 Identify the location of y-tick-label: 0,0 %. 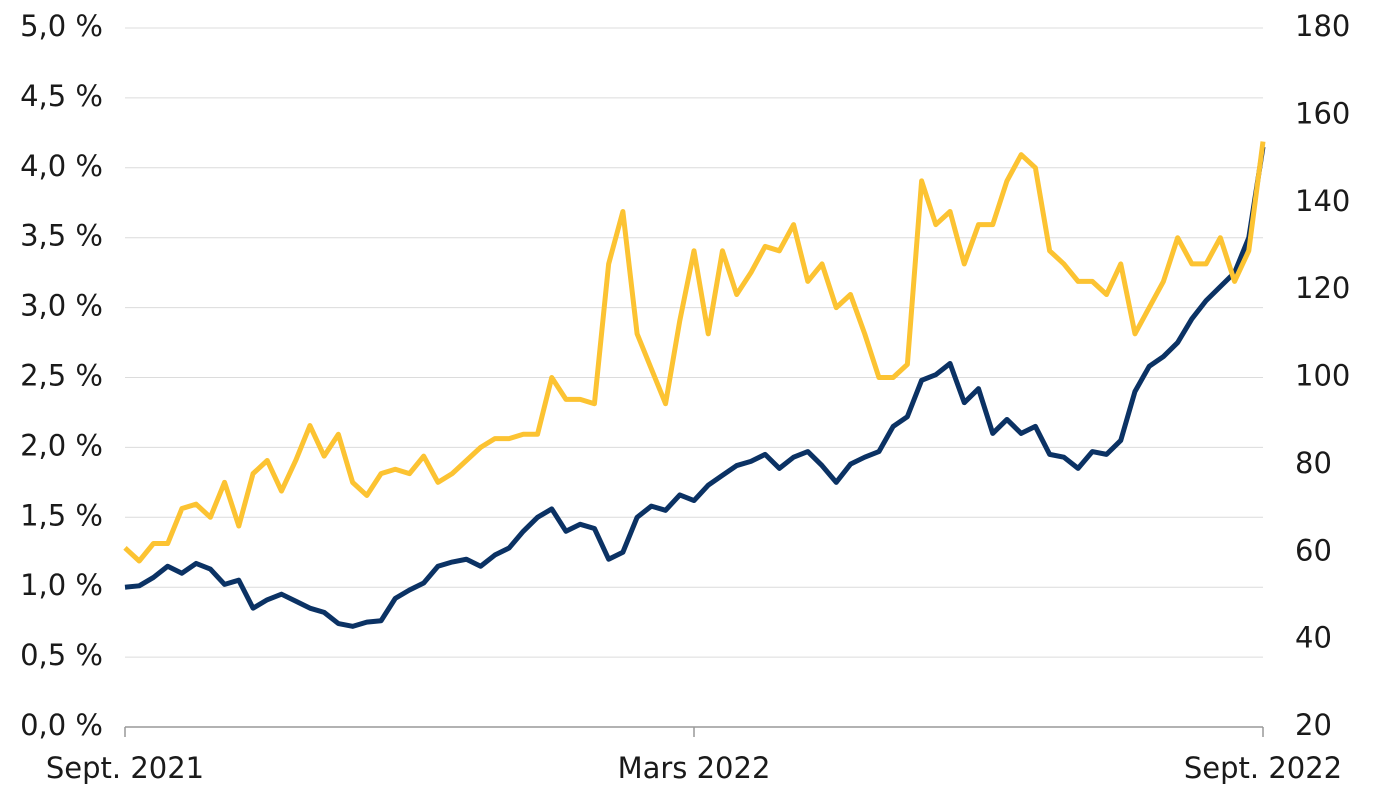
(61, 725).